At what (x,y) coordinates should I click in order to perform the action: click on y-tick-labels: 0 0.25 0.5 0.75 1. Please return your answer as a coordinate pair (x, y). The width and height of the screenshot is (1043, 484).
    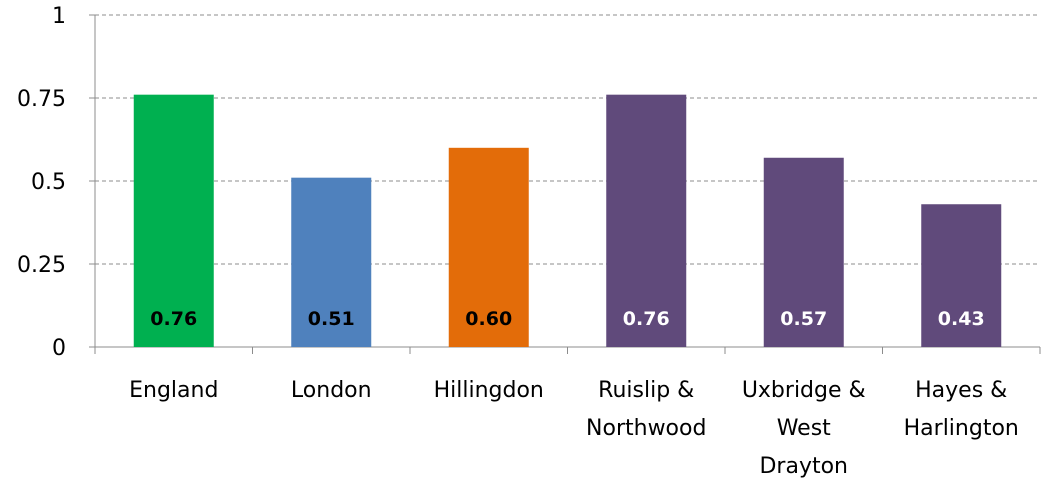
    Looking at the image, I should click on (41, 182).